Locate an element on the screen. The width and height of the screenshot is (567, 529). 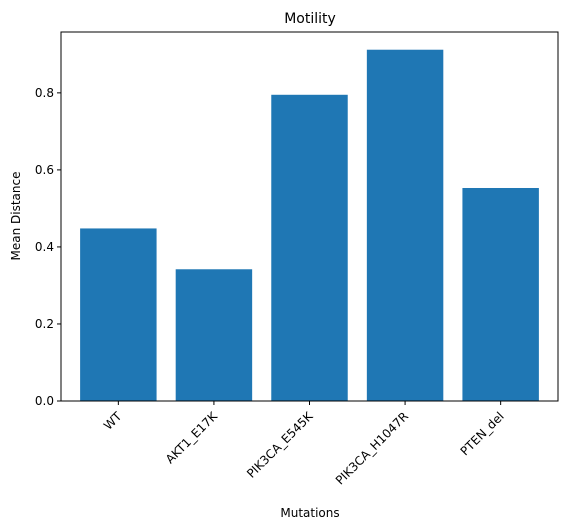
y-tick-label: 0.8 is located at coordinates (44, 93).